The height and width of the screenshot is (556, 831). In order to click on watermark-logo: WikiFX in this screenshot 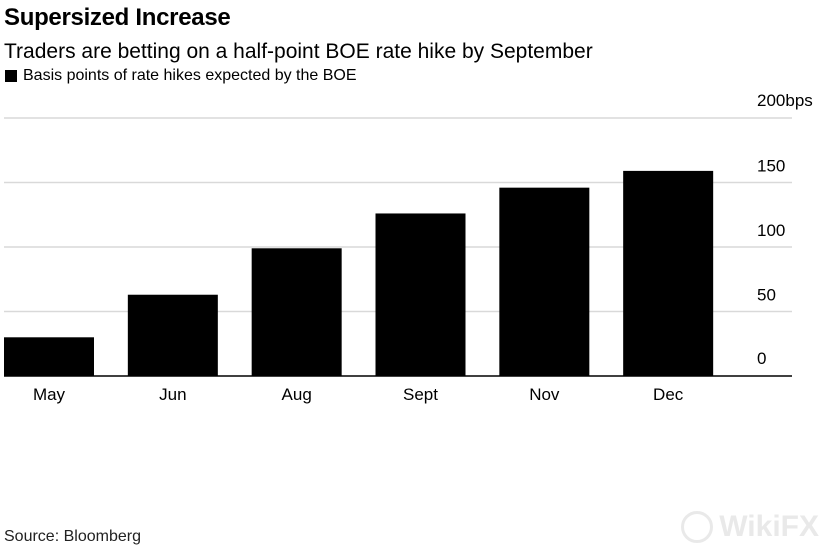, I will do `click(750, 527)`.